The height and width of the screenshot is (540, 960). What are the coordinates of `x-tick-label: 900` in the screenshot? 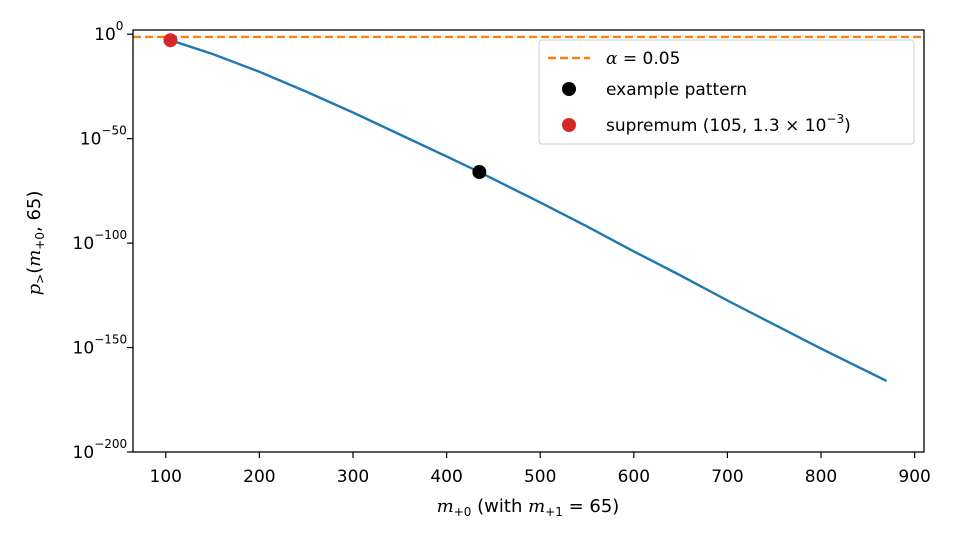 It's located at (914, 477).